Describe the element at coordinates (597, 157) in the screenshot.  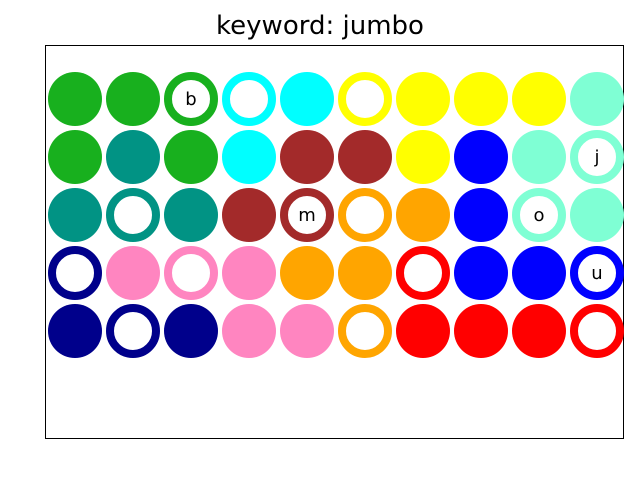
I see `ring-cell: j` at that location.